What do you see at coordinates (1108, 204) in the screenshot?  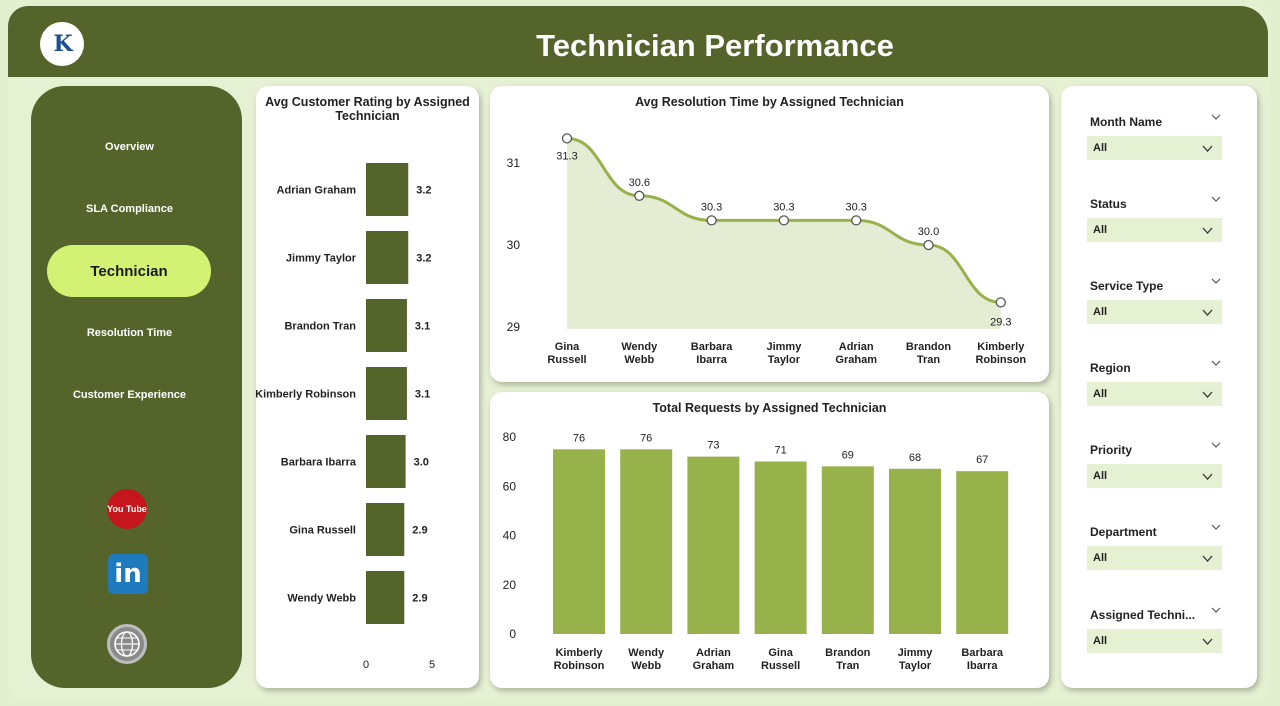 I see `filter-label: Status` at bounding box center [1108, 204].